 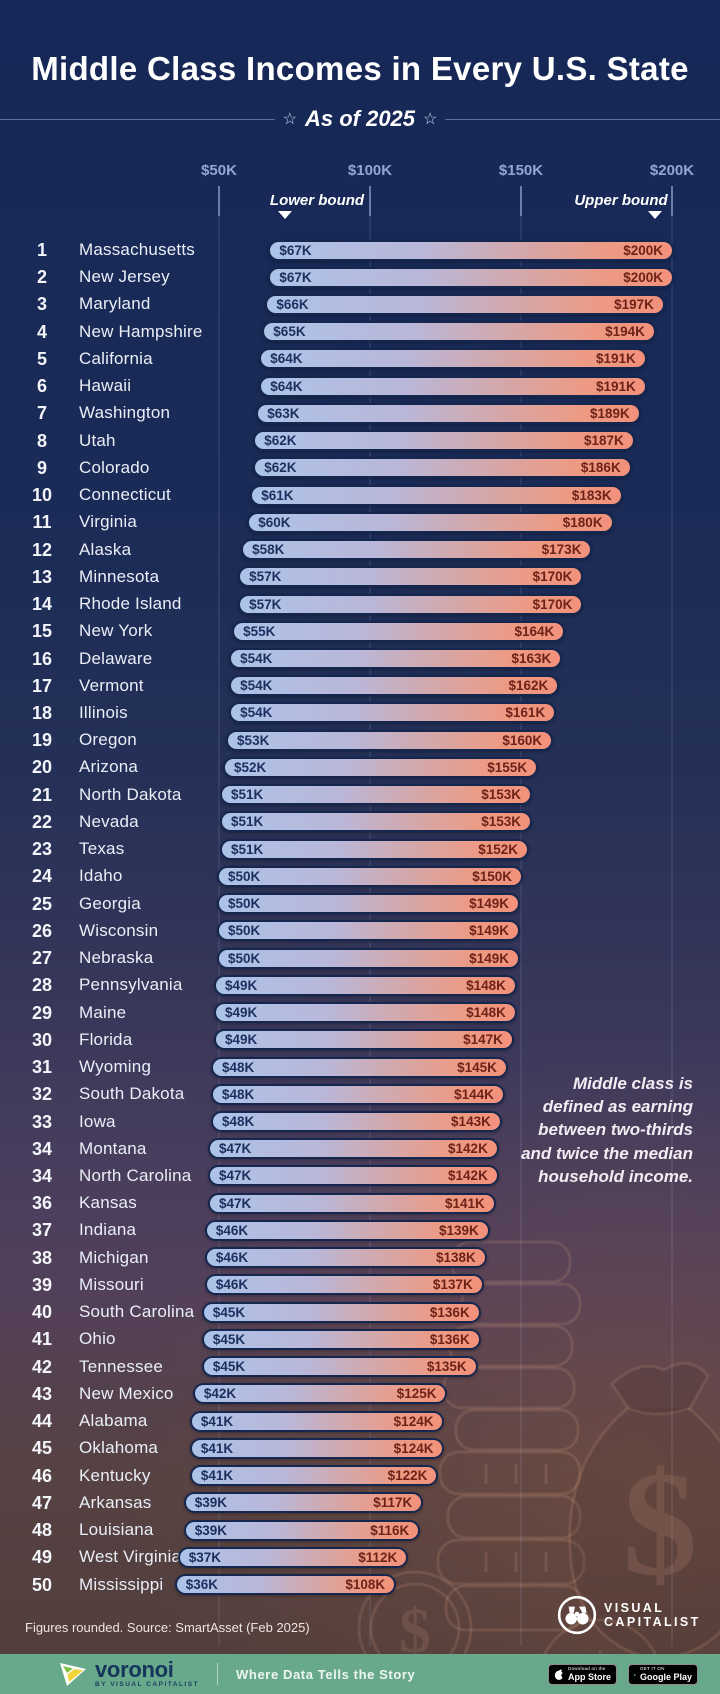 What do you see at coordinates (232, 1258) in the screenshot?
I see `lower-bound-value: $46K` at bounding box center [232, 1258].